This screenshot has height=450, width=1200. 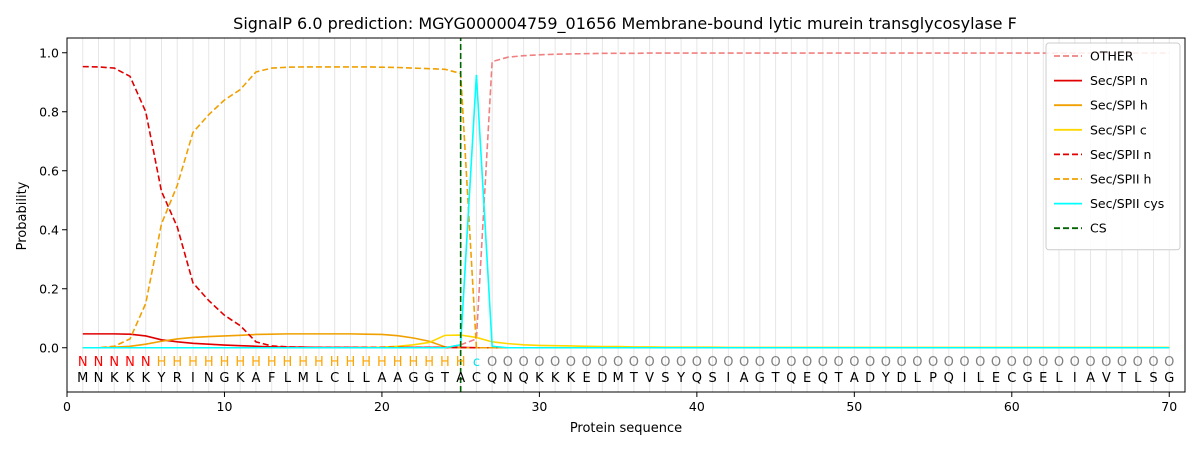 What do you see at coordinates (382, 406) in the screenshot?
I see `x-tick-label: 20` at bounding box center [382, 406].